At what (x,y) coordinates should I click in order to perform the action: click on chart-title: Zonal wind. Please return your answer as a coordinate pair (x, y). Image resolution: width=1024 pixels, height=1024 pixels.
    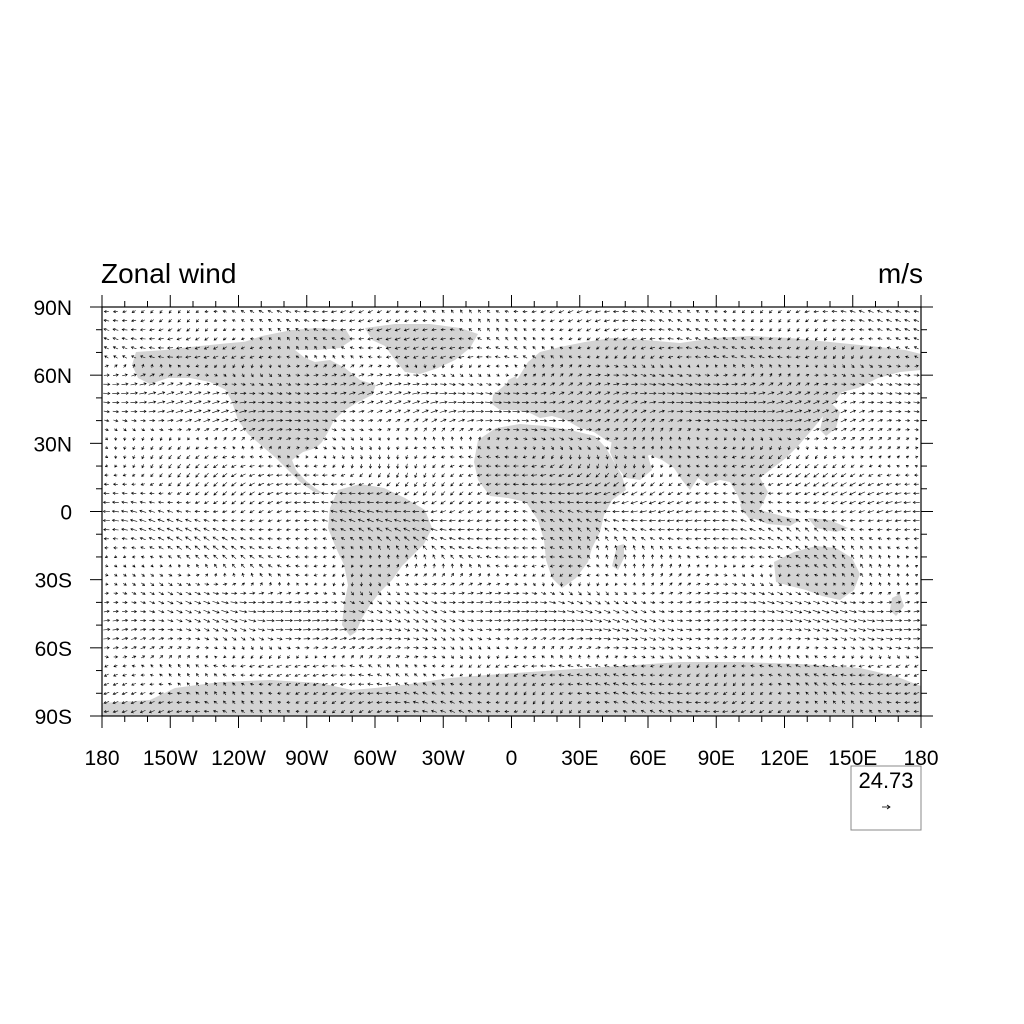
    Looking at the image, I should click on (169, 273).